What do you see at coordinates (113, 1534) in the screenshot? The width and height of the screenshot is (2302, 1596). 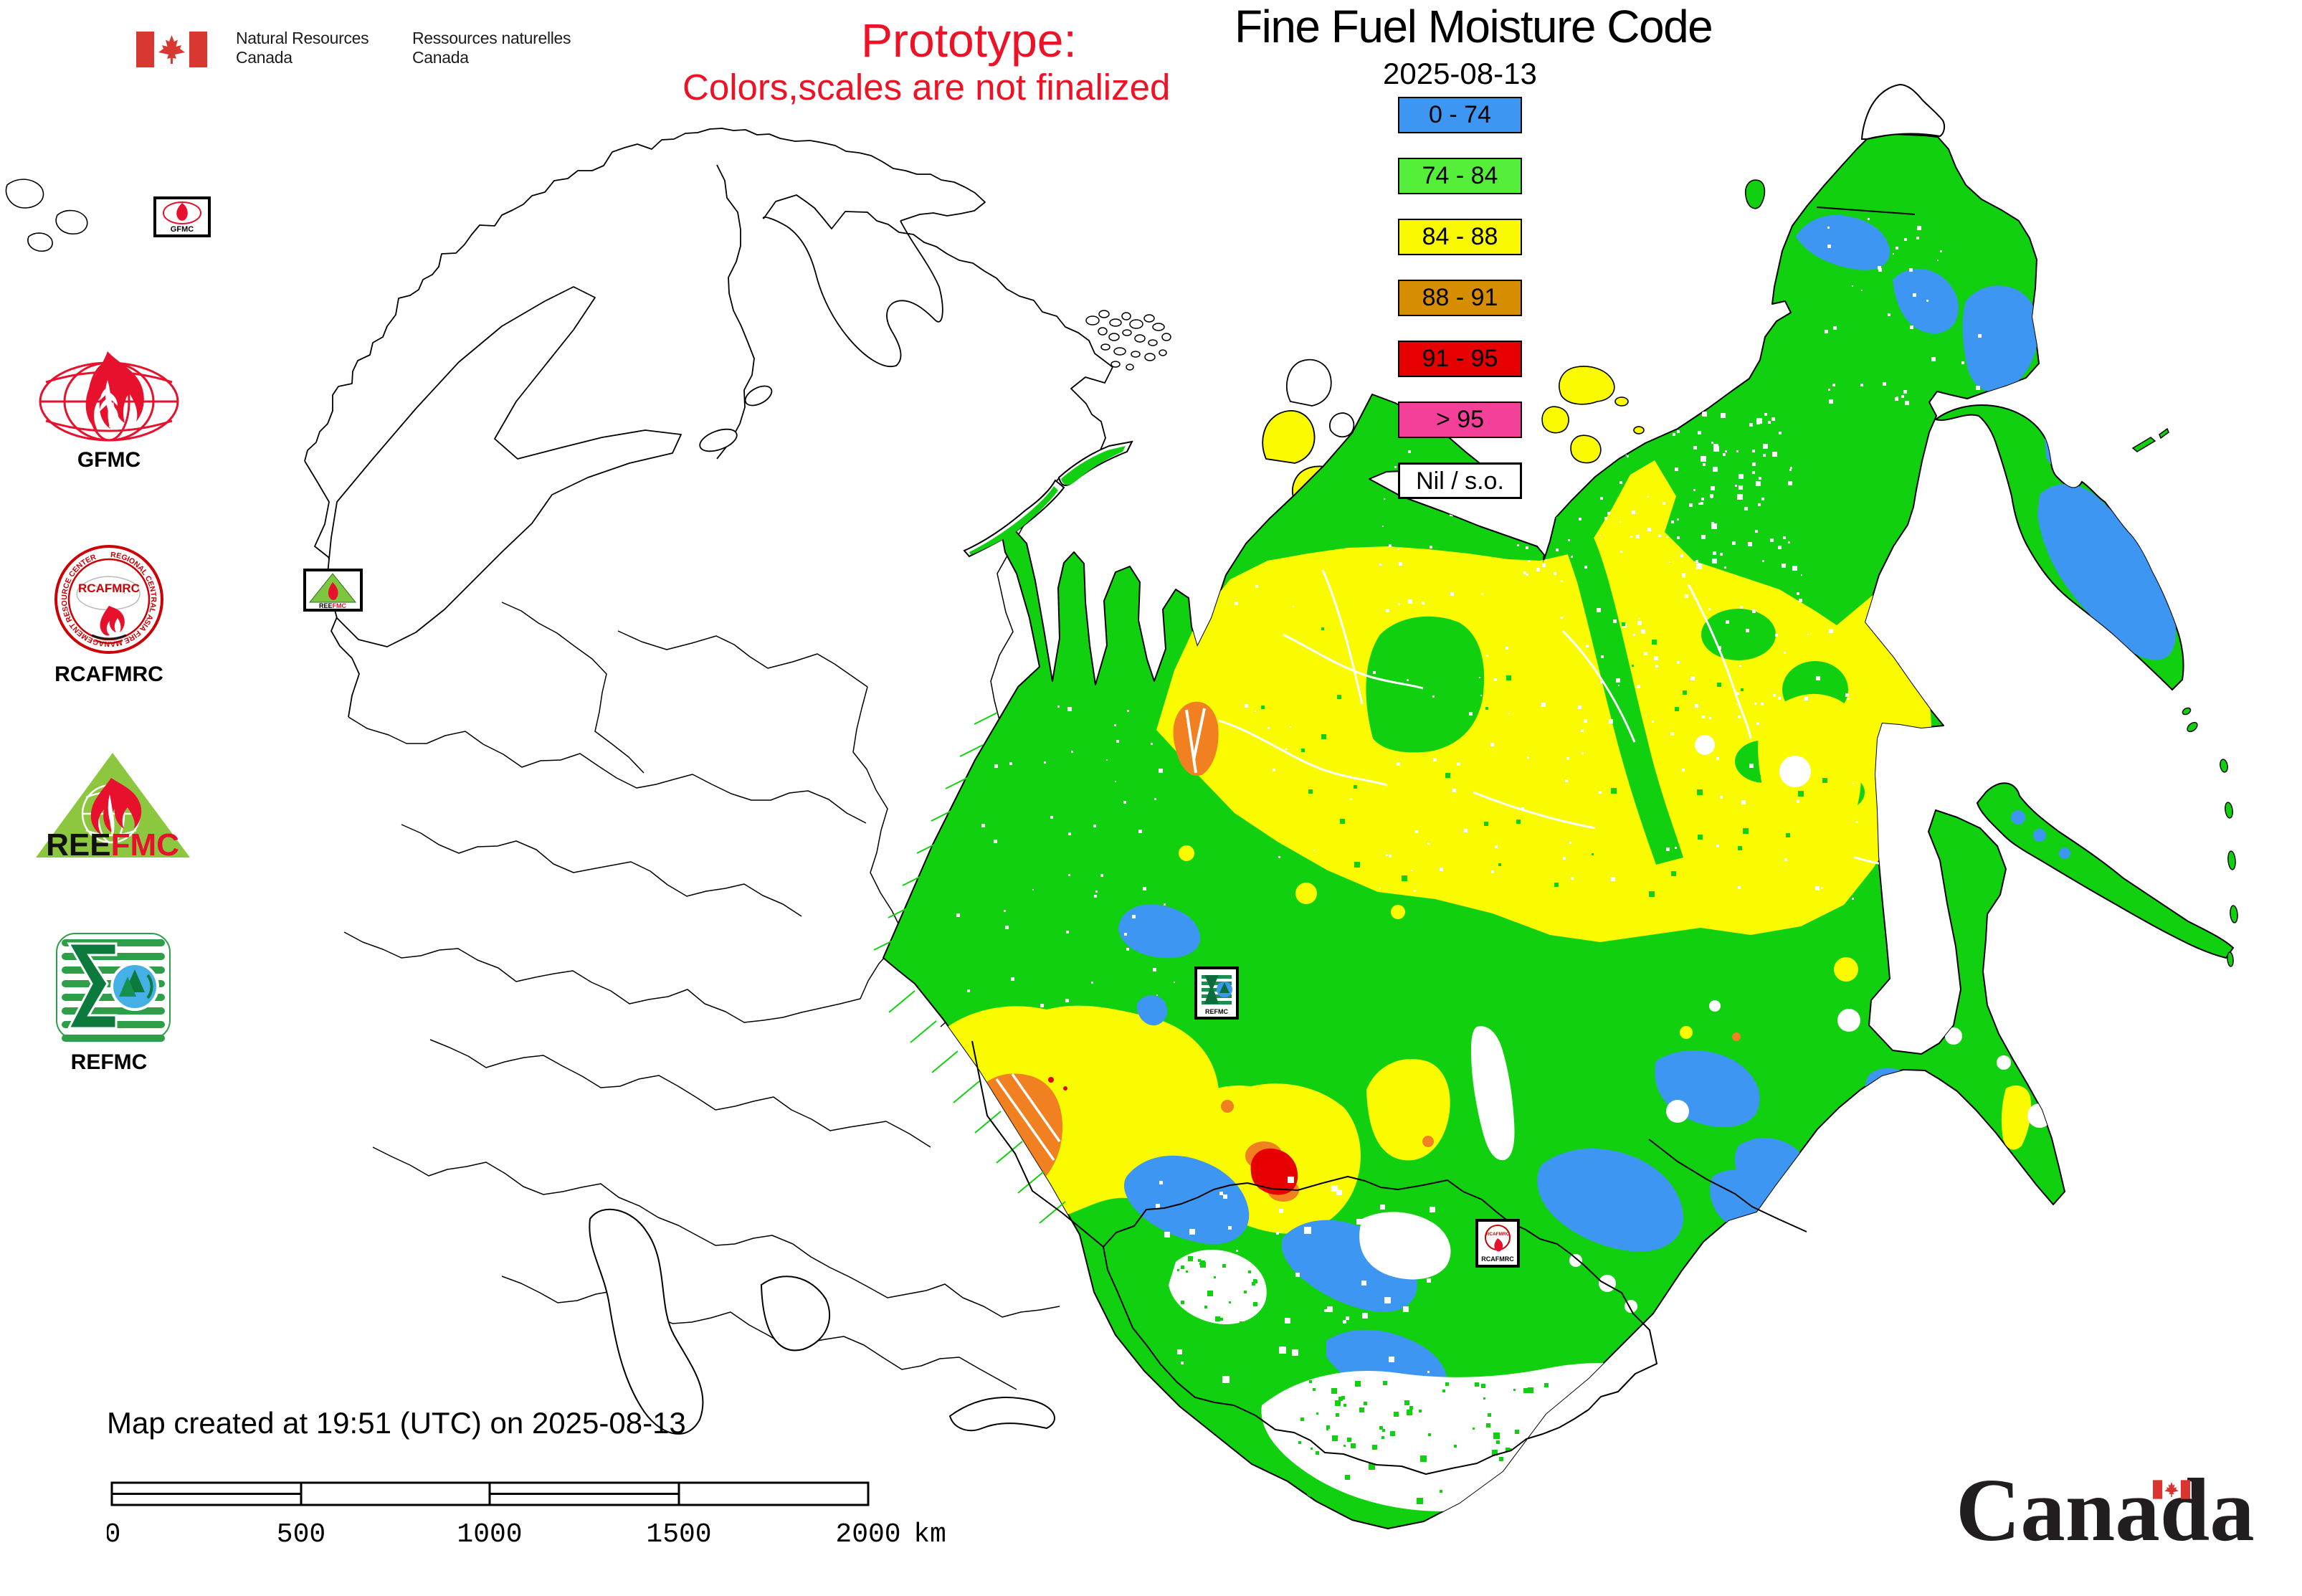 I see `svg-text: 0` at bounding box center [113, 1534].